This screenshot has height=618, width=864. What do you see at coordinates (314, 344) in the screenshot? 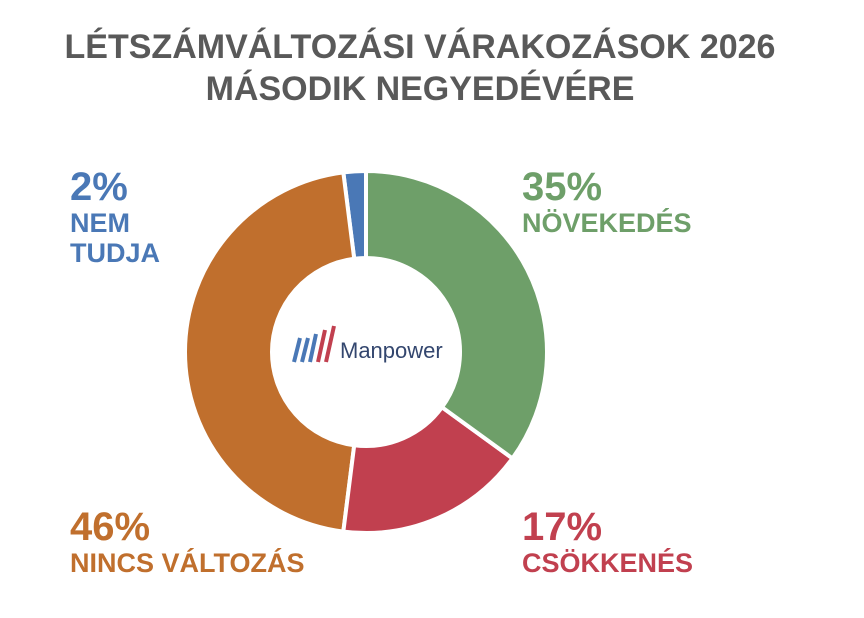
I see `logo` at bounding box center [314, 344].